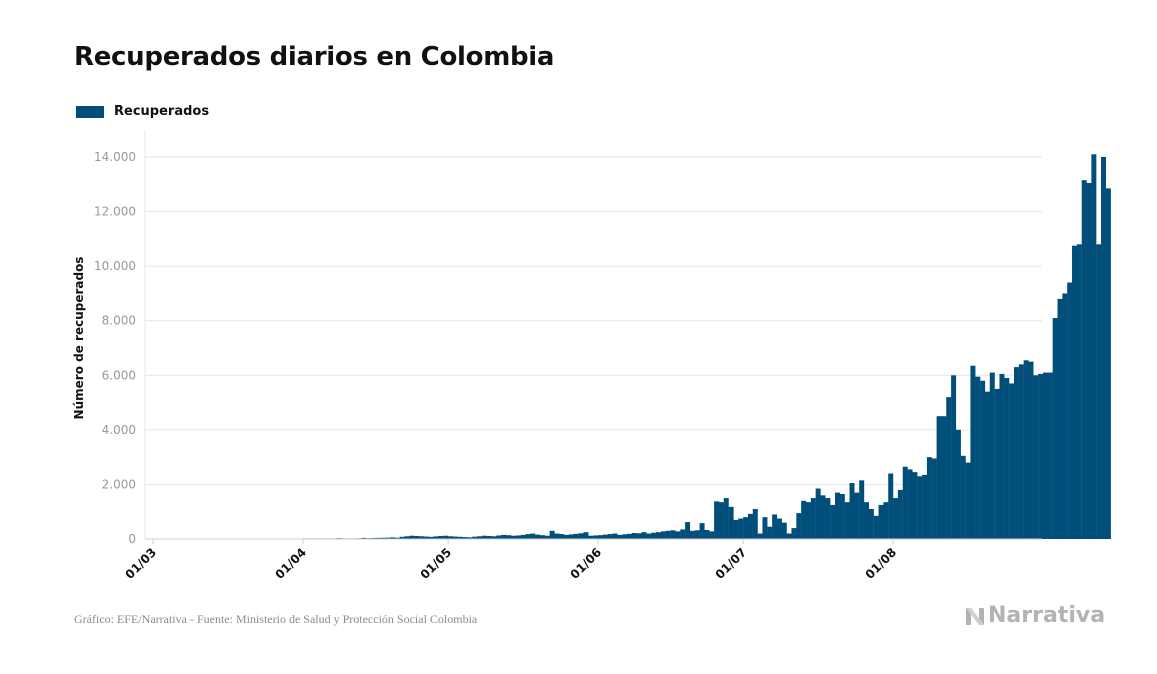  Describe the element at coordinates (586, 563) in the screenshot. I see `x-tick-label: 01/06` at that location.